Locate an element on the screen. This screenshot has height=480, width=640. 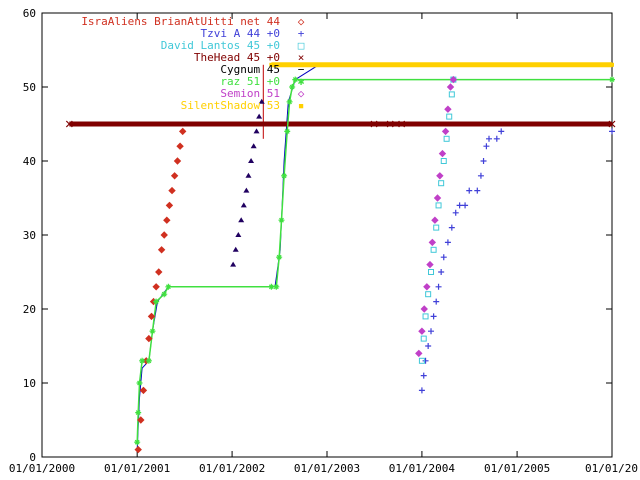
legend-label-0: IsraAliens BrianAtUitti net 44 is located at coordinates (180, 21).